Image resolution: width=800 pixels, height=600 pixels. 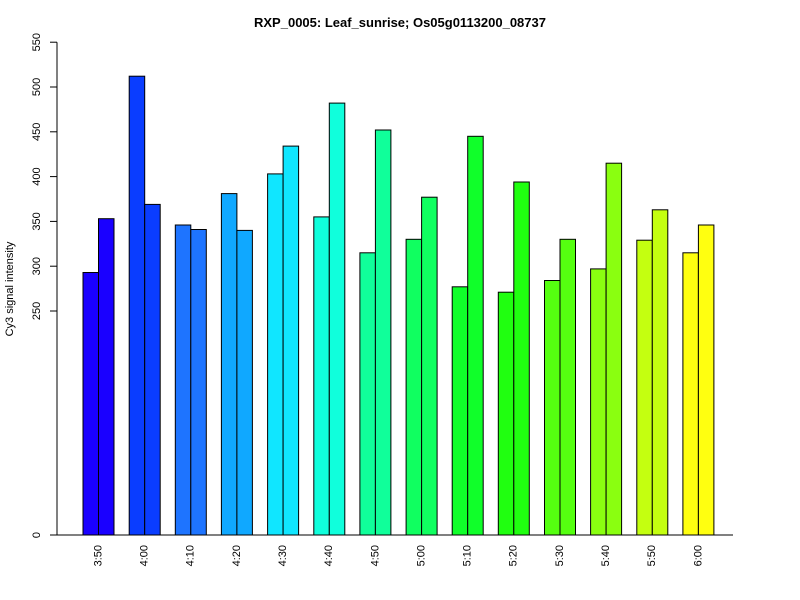 I want to click on y-tick-label: 450, so click(x=37, y=132).